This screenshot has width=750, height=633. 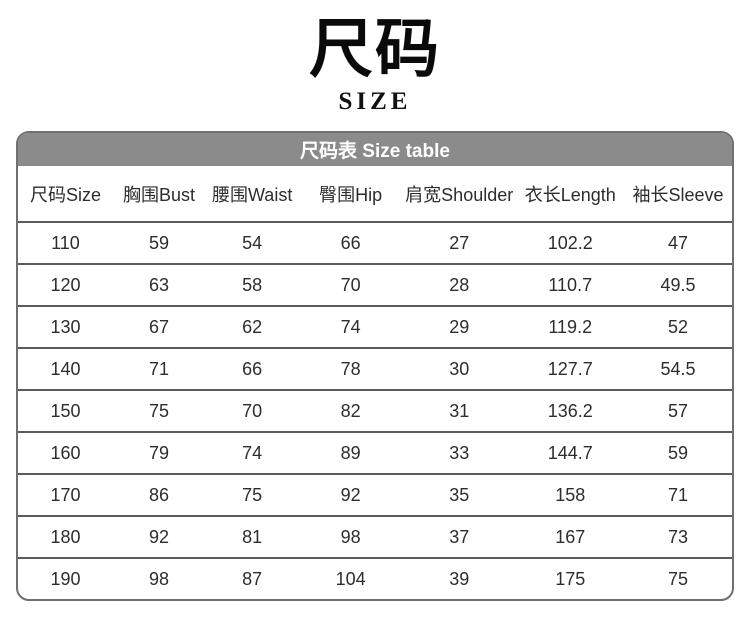 What do you see at coordinates (375, 242) in the screenshot?
I see `table-row: 110 59 54 66 27 102.2 47` at bounding box center [375, 242].